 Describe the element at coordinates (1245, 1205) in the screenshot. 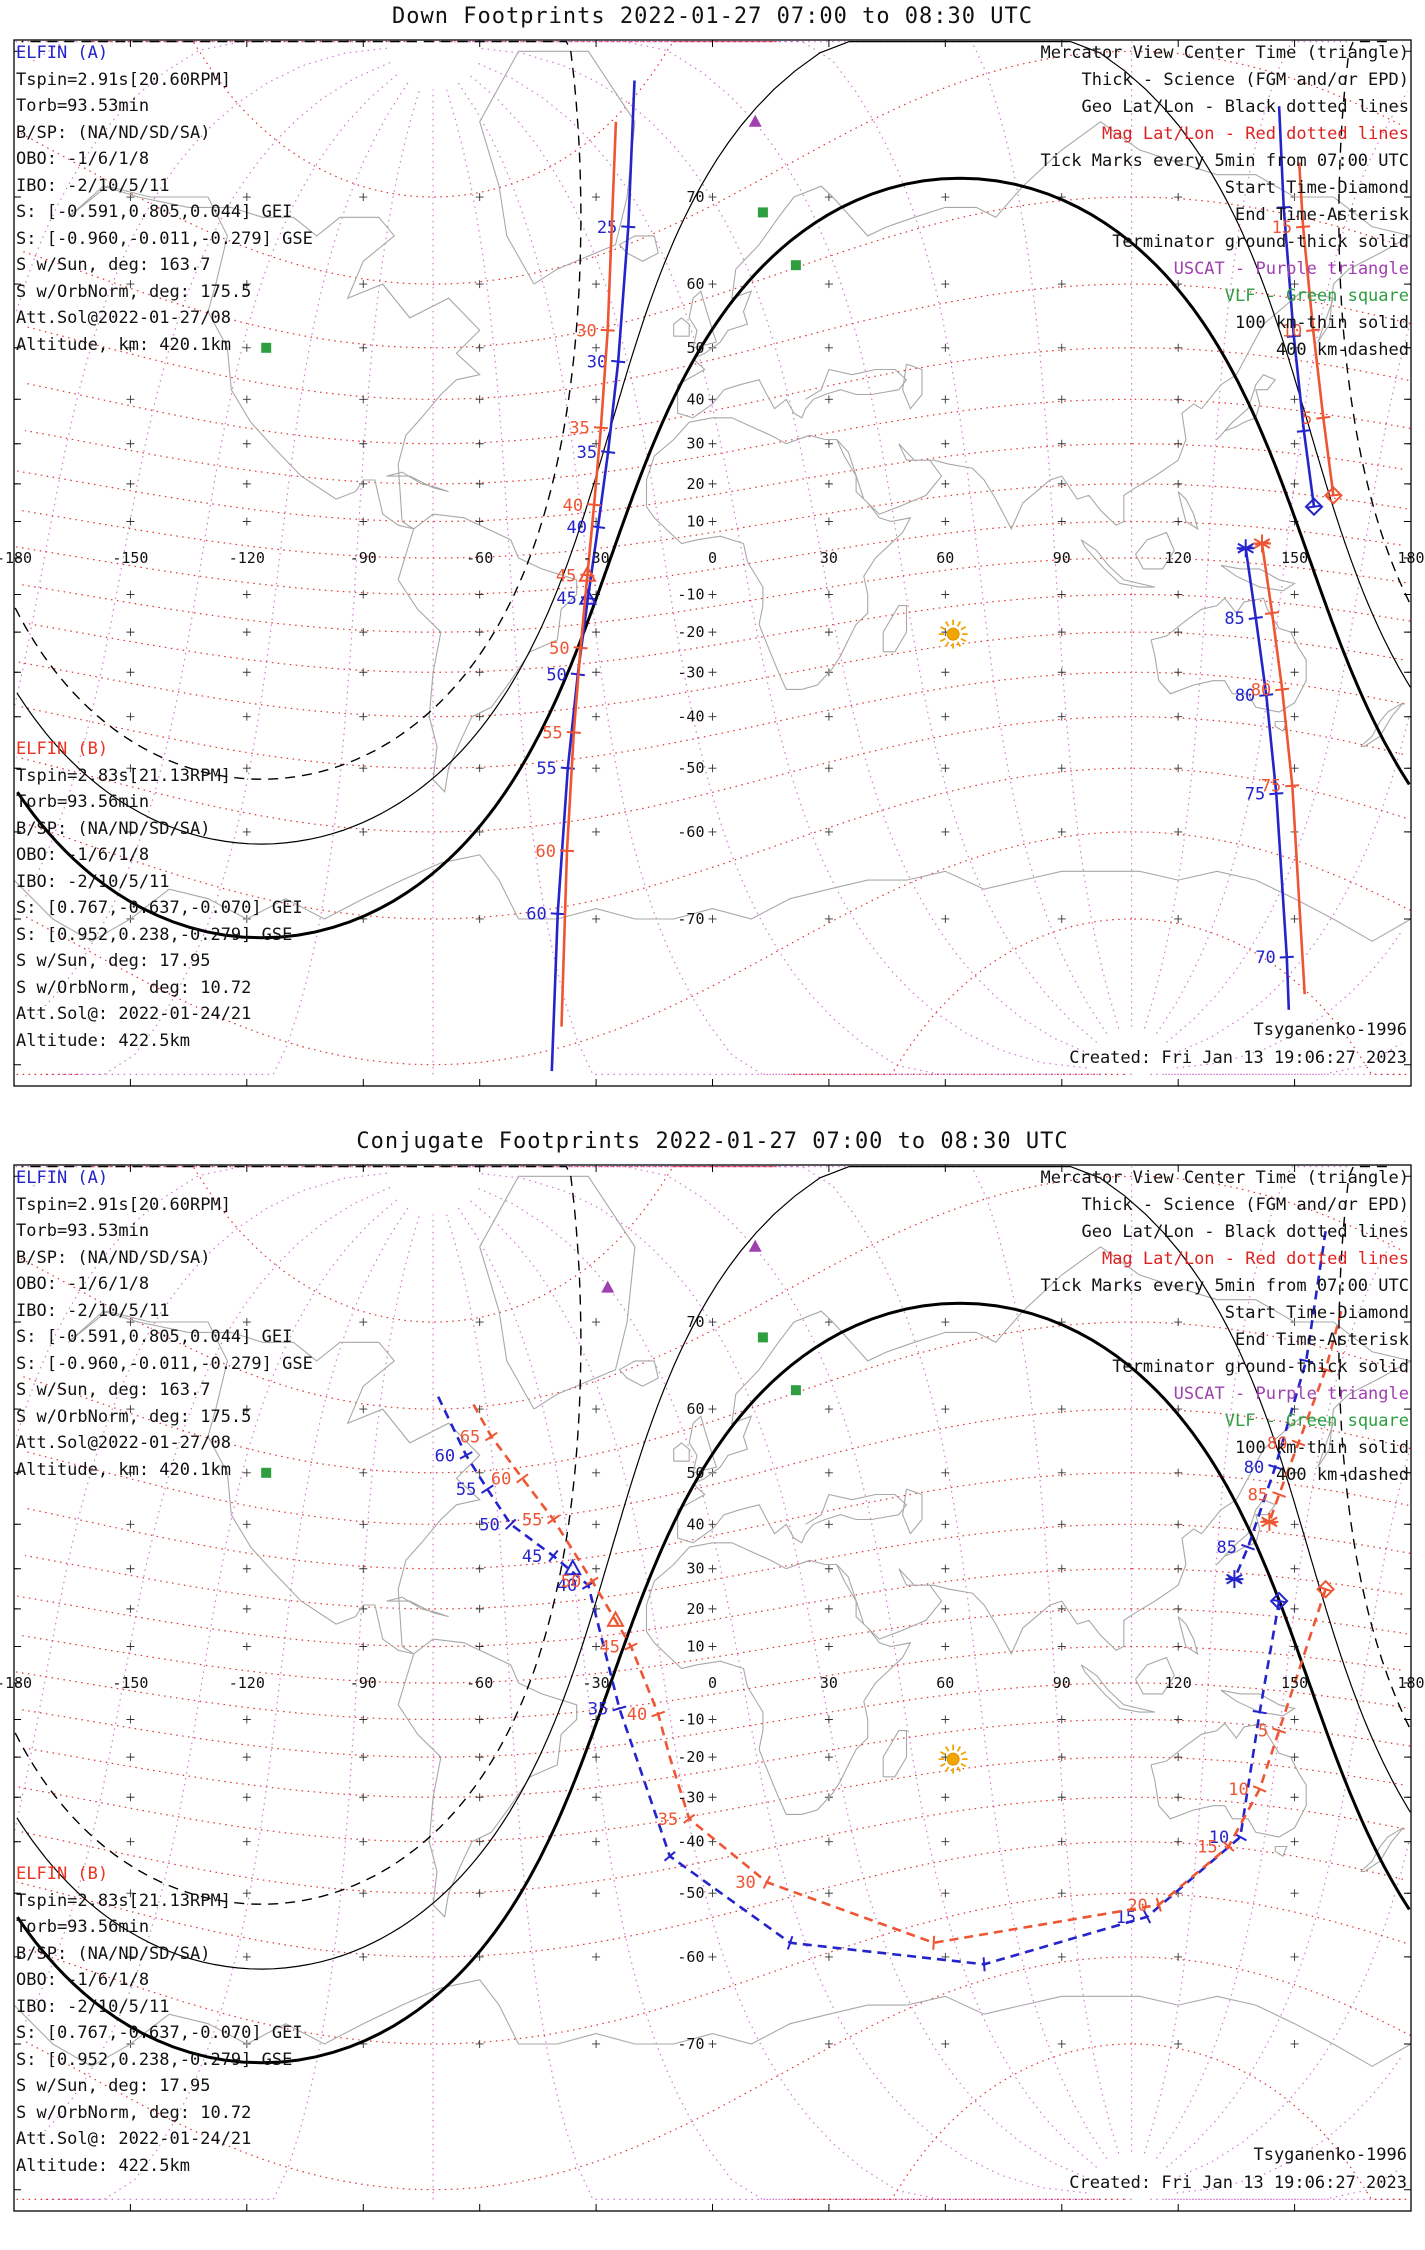

I see `text-line: Thick - Science (FGM and/or EPD)` at that location.